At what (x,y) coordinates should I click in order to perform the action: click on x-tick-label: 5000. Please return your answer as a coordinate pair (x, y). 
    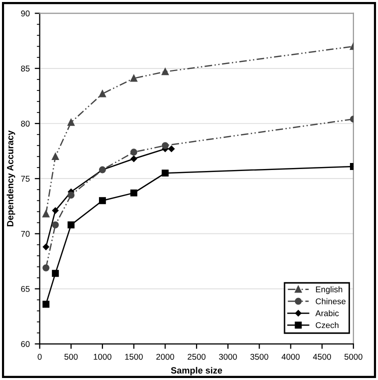
    Looking at the image, I should click on (353, 357).